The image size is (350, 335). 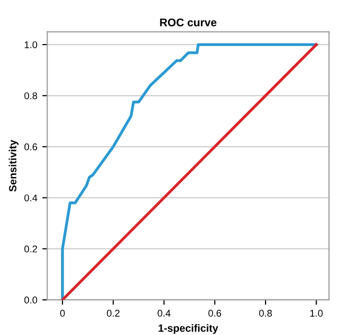 I want to click on y-tick-label: 1.0, so click(x=31, y=44).